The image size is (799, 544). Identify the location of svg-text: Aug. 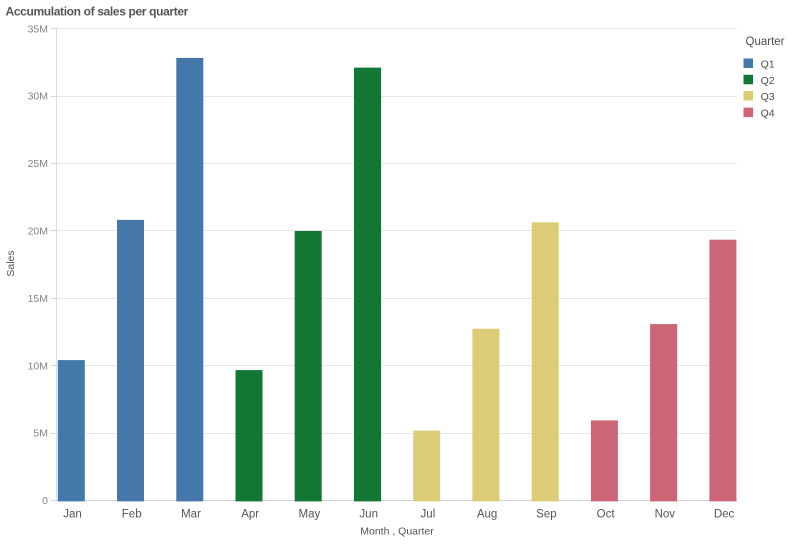
(487, 515).